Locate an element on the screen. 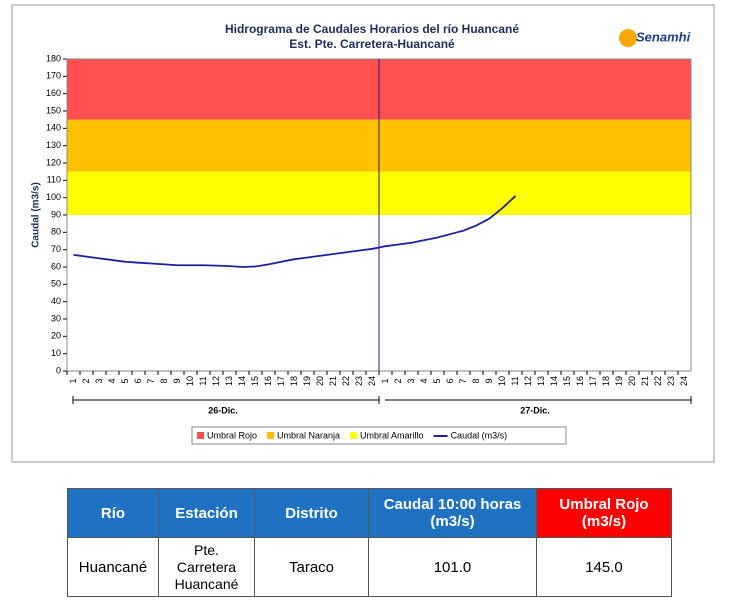 This screenshot has width=734, height=603. logo-sun is located at coordinates (628, 38).